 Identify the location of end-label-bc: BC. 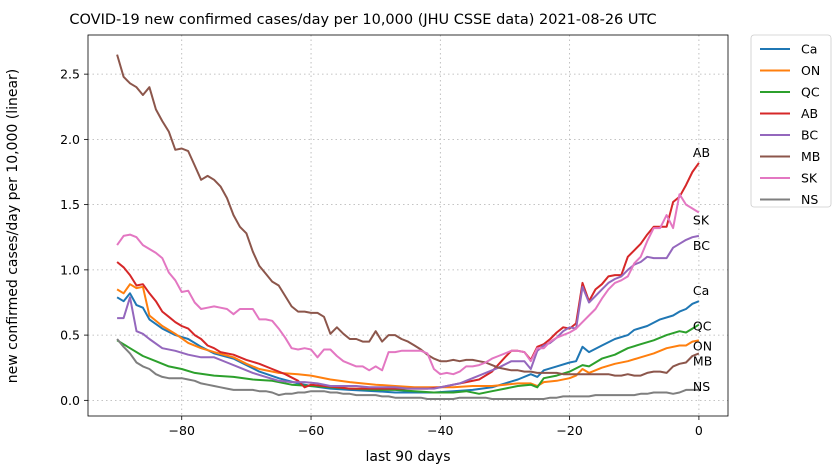
(701, 245).